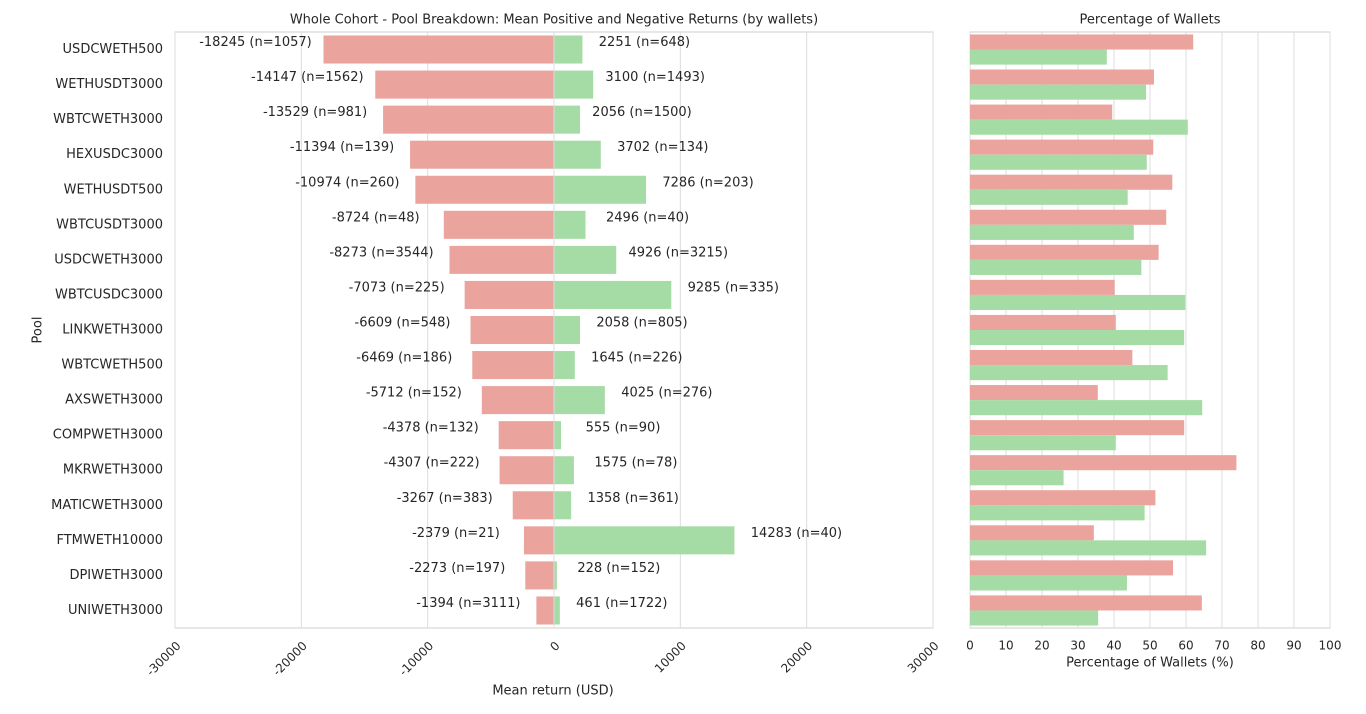  Describe the element at coordinates (733, 287) in the screenshot. I see `data-label: 9285 (n=335)` at that location.